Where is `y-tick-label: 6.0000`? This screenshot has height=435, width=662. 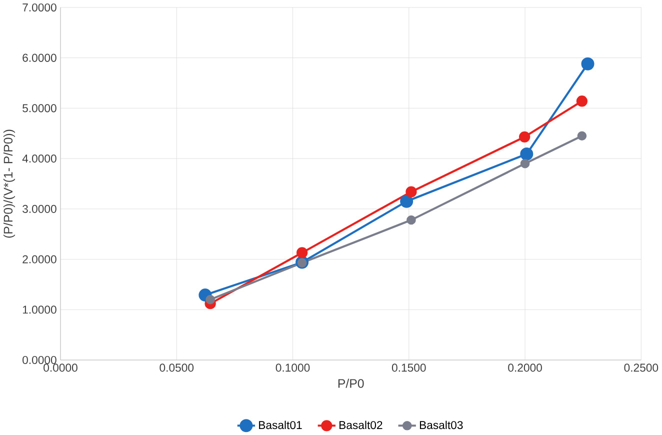 y-tick-label: 6.0000 is located at coordinates (39, 58).